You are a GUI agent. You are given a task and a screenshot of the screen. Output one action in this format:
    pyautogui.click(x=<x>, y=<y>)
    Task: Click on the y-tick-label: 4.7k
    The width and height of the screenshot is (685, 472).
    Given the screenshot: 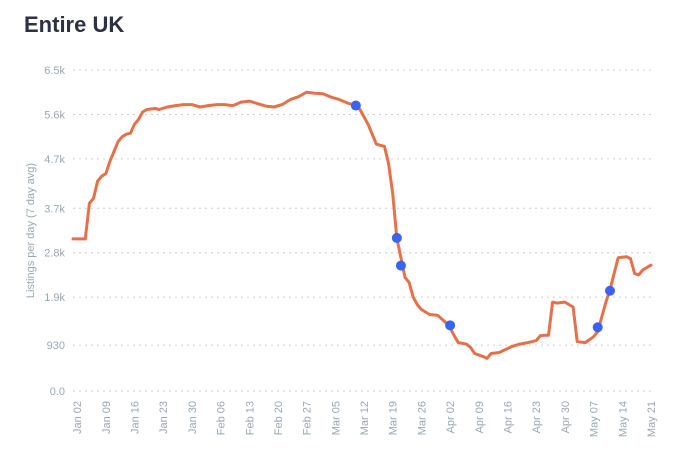 What is the action you would take?
    pyautogui.click(x=54, y=160)
    